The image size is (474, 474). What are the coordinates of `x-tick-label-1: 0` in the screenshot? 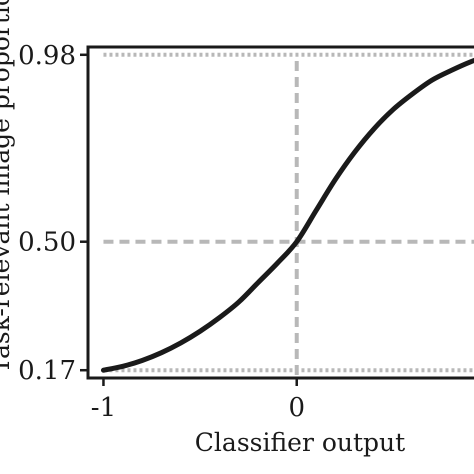 It's located at (296, 408).